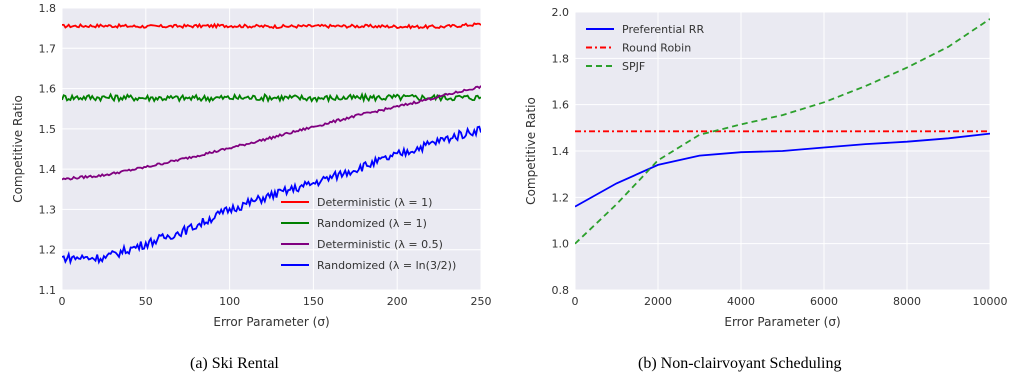  Describe the element at coordinates (740, 363) in the screenshot. I see `caption-scheduling: (b) Non-clairvoyant Scheduling` at that location.